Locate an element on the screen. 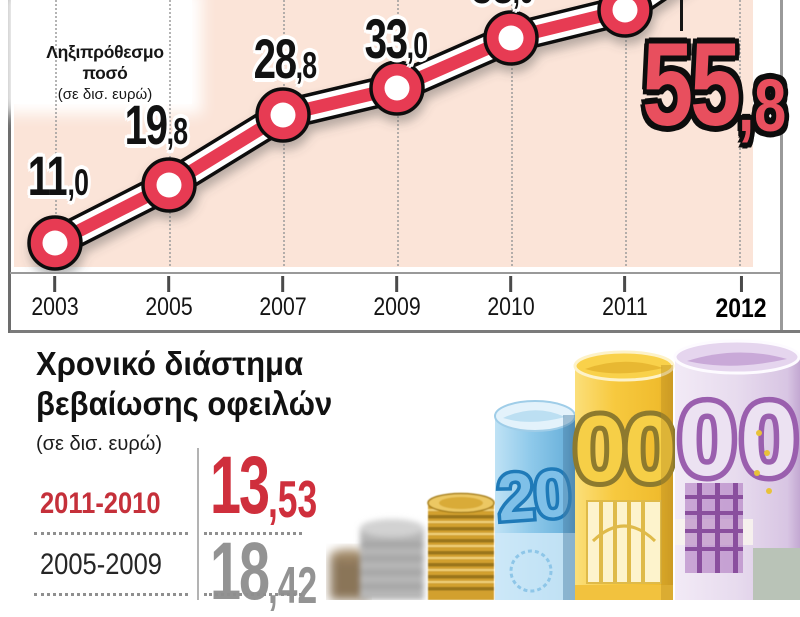 The height and width of the screenshot is (617, 800). gridline-2012 is located at coordinates (740, 133).